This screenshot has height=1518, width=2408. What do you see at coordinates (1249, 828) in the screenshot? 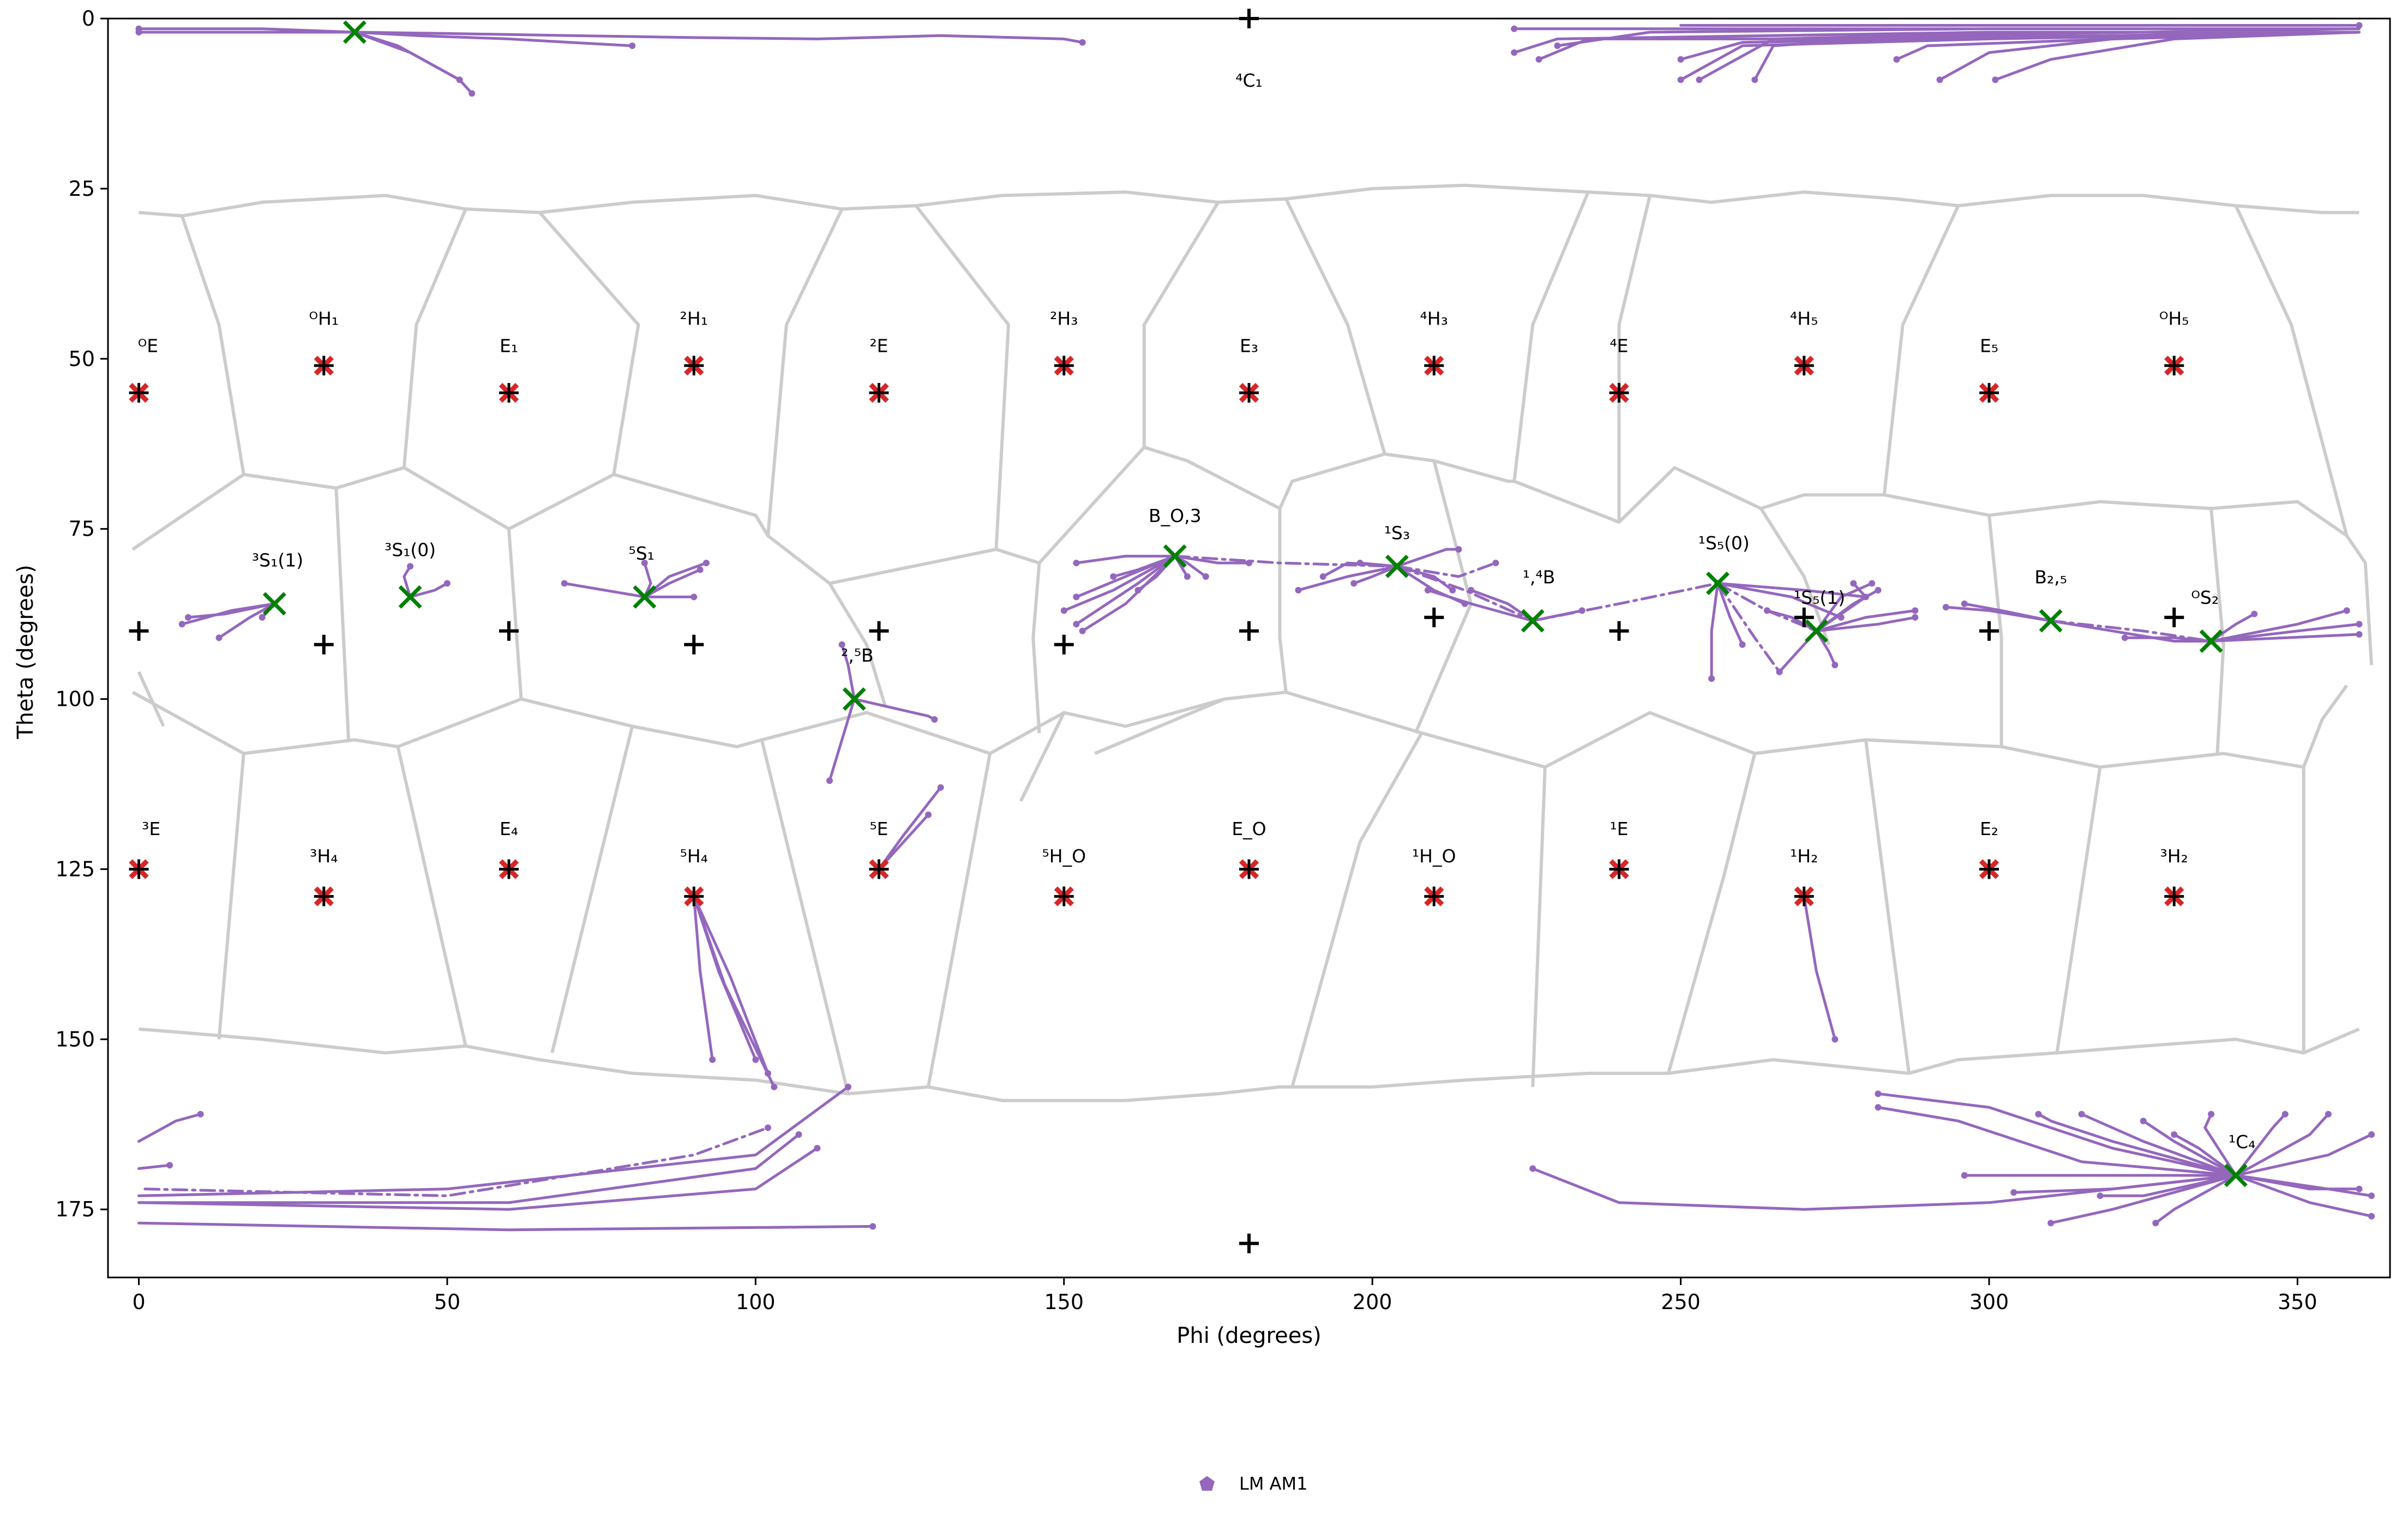
I see `pucker-label: E_O` at bounding box center [1249, 828].